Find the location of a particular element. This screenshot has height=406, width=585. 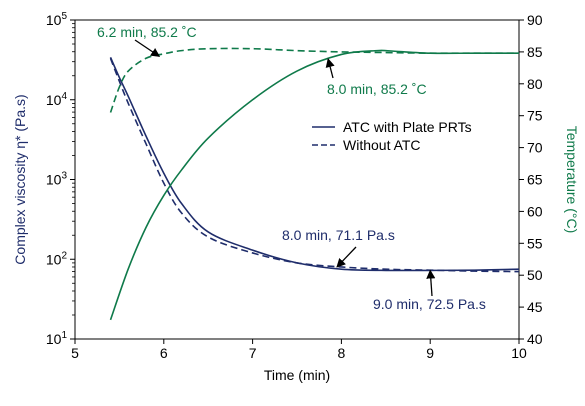

y-right-tick-label: 45 is located at coordinates (535, 307).